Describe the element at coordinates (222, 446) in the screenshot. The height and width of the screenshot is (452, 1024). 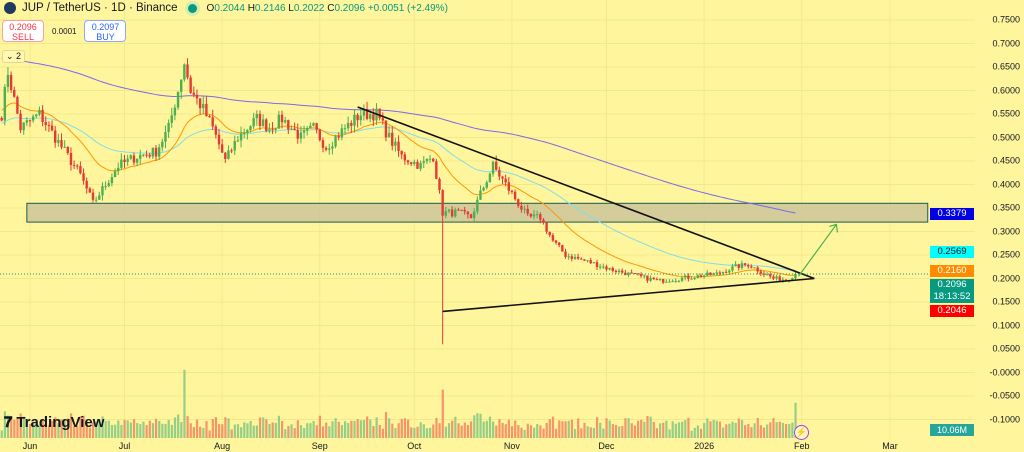
I see `x-tick-label: Aug` at that location.